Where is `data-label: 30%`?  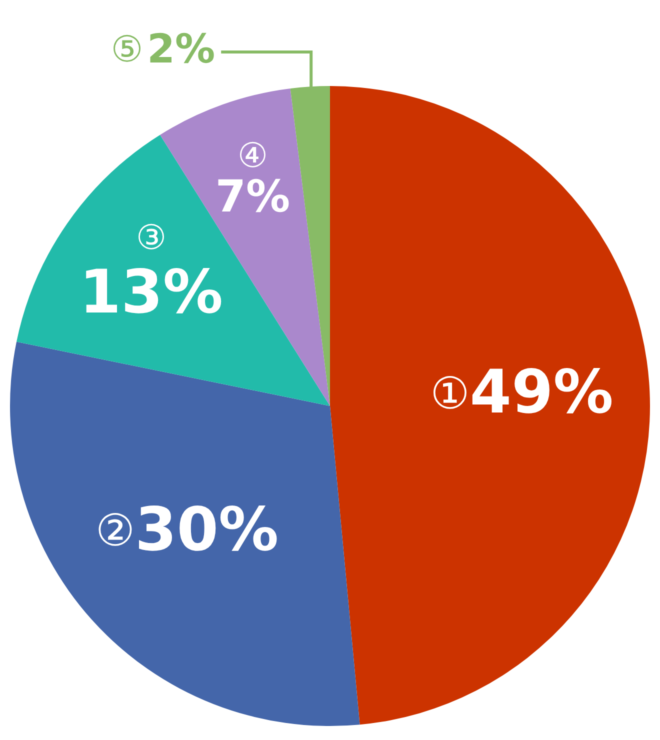 data-label: 30% is located at coordinates (206, 529).